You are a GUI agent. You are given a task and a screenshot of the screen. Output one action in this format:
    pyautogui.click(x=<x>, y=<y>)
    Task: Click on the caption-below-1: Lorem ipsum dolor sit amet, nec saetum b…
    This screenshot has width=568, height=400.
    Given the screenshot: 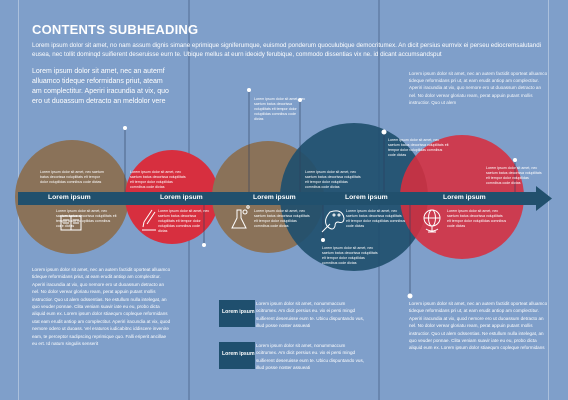 What is the action you would take?
    pyautogui.click(x=86, y=218)
    